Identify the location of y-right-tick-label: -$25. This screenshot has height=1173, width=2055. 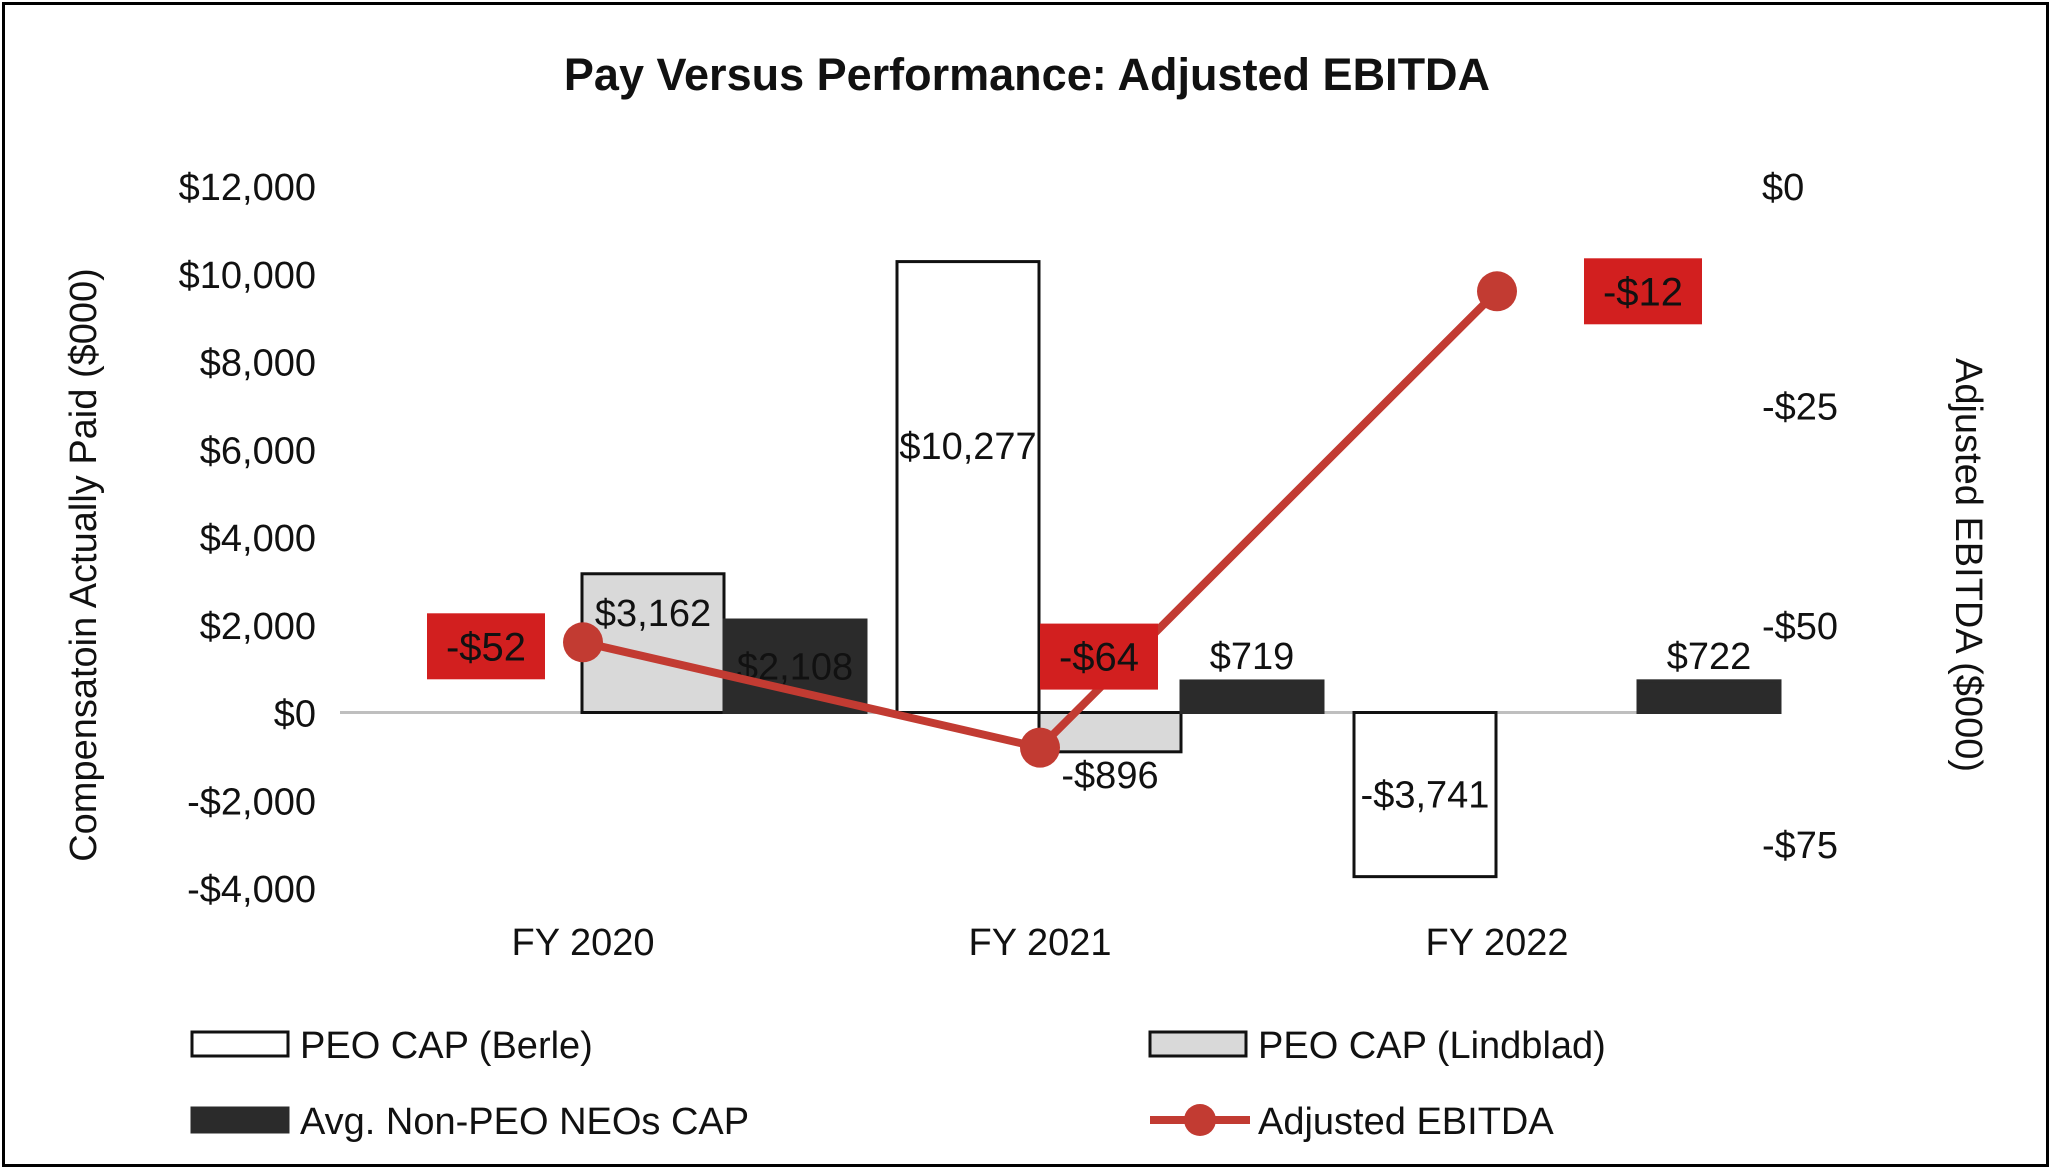
(1800, 407).